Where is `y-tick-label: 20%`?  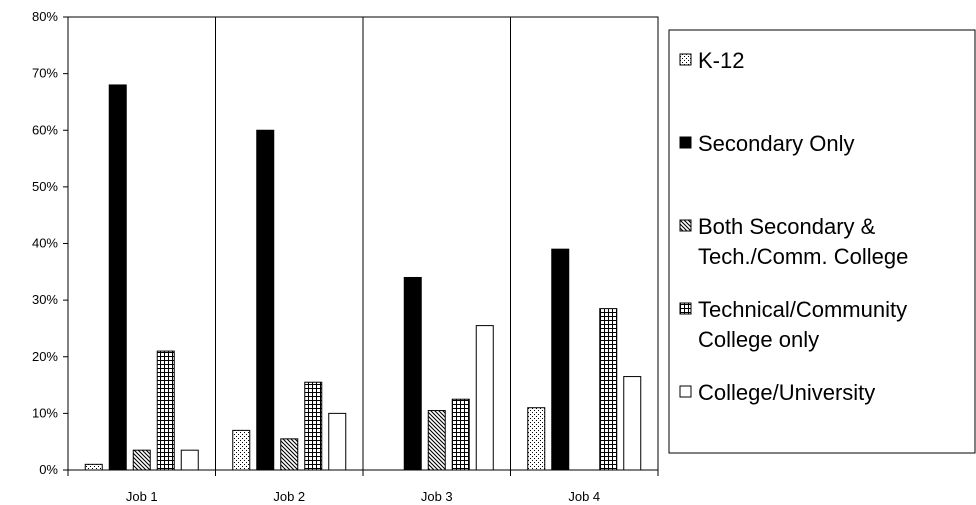 y-tick-label: 20% is located at coordinates (45, 356).